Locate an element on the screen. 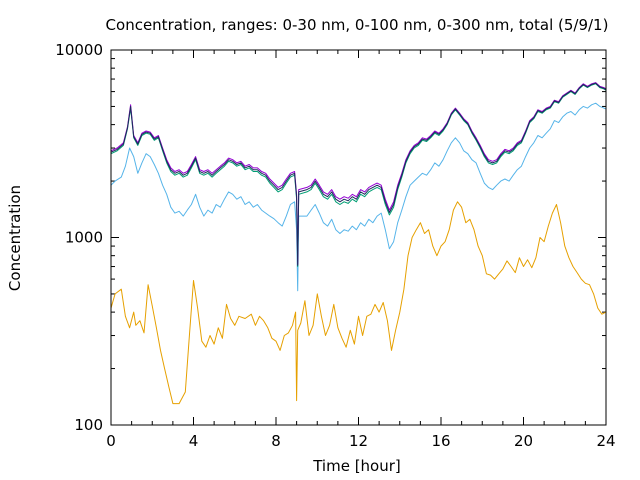 This screenshot has width=640, height=480. y-tick-label: 10000 is located at coordinates (79, 50).